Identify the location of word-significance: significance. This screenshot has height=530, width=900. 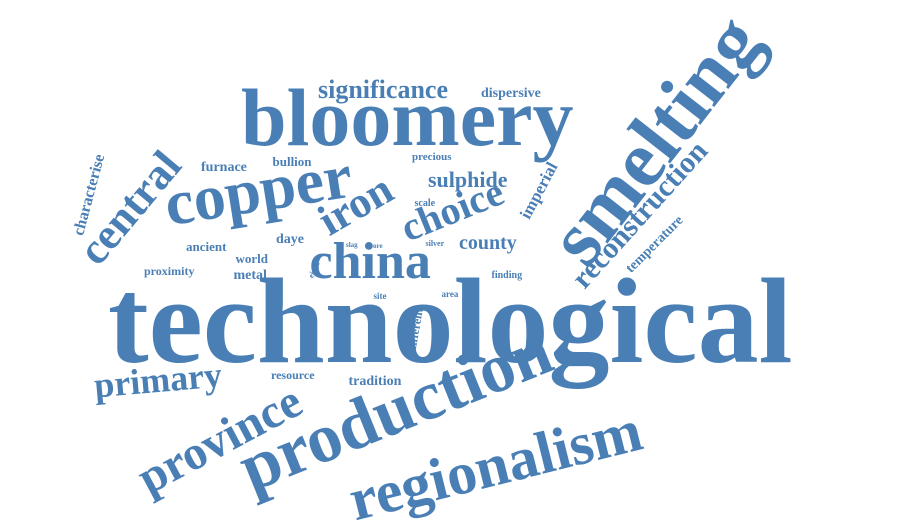
(383, 89).